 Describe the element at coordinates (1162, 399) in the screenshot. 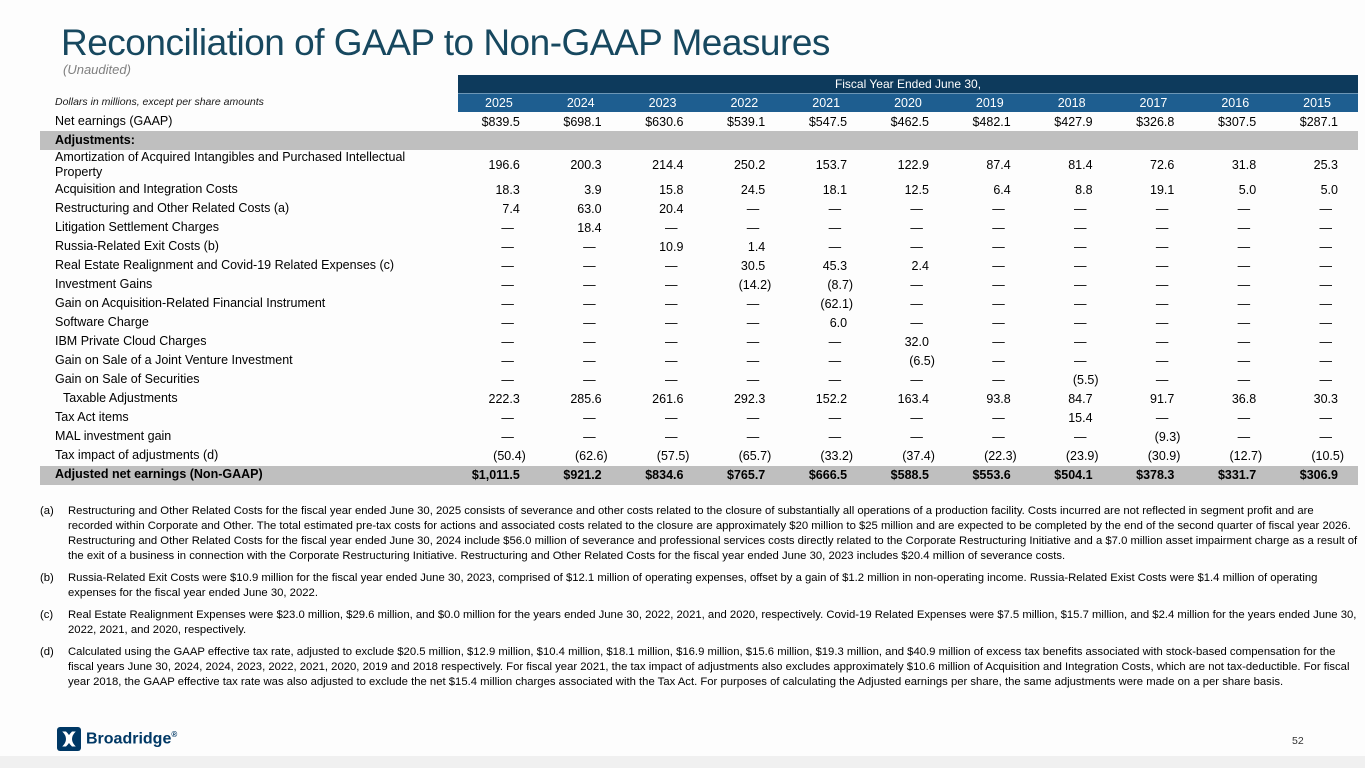

I see `table-cell: 91.7` at that location.